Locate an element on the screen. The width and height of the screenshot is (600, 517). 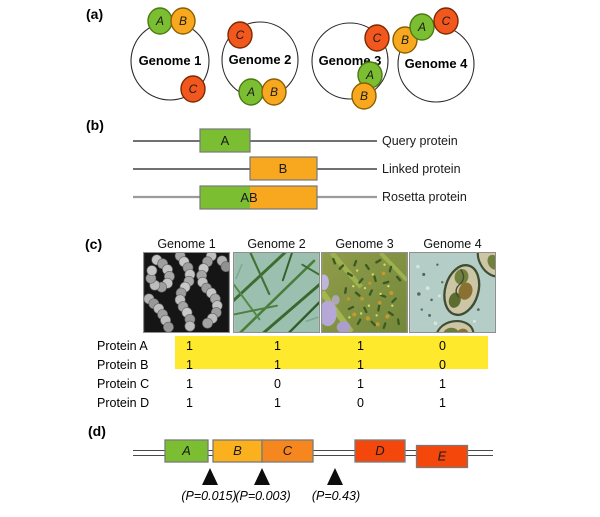
panel-a-label: (a) is located at coordinates (95, 14).